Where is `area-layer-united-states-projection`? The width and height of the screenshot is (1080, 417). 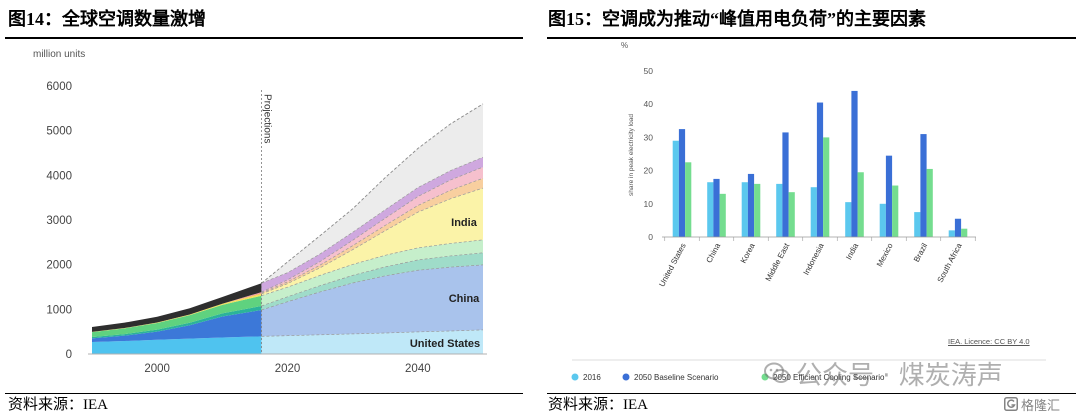 area-layer-united-states-projection is located at coordinates (372, 341).